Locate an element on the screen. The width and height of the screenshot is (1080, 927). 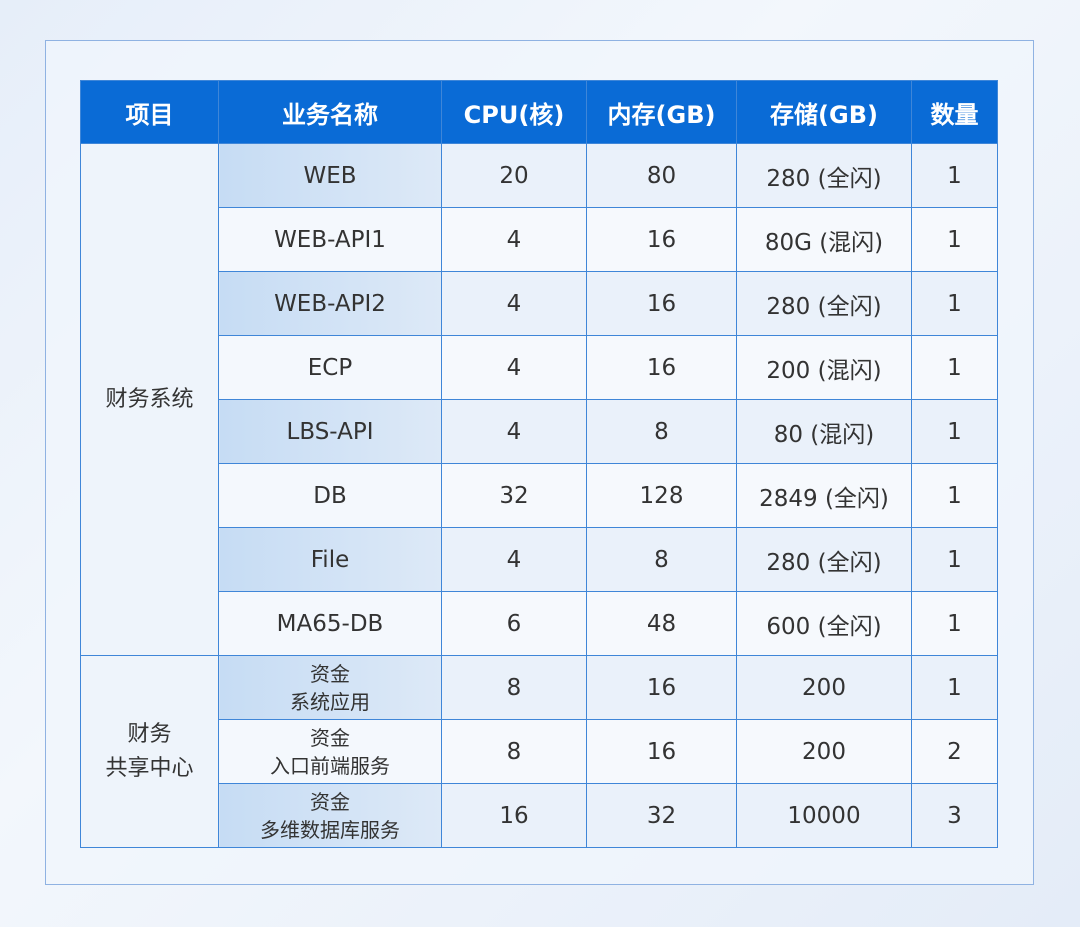
storage-cell: 10000 is located at coordinates (824, 815).